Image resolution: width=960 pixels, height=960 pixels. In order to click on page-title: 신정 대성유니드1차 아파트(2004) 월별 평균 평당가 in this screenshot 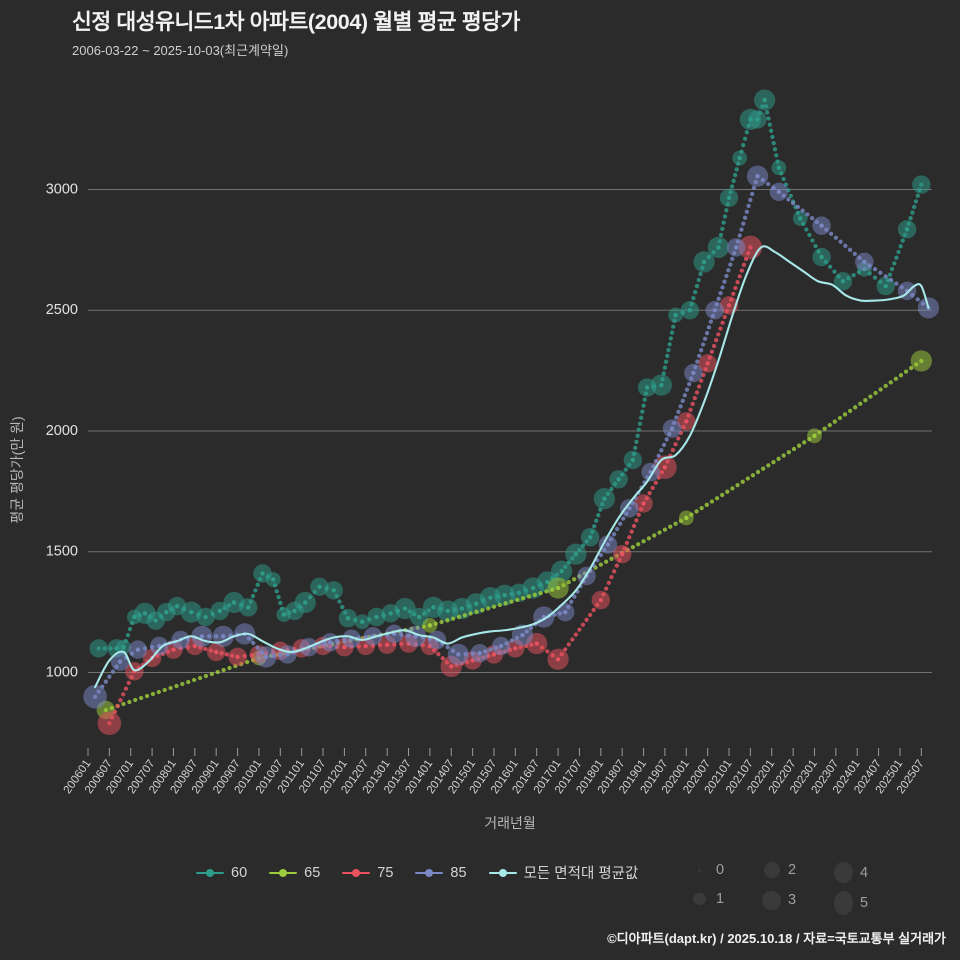, I will do `click(296, 22)`.